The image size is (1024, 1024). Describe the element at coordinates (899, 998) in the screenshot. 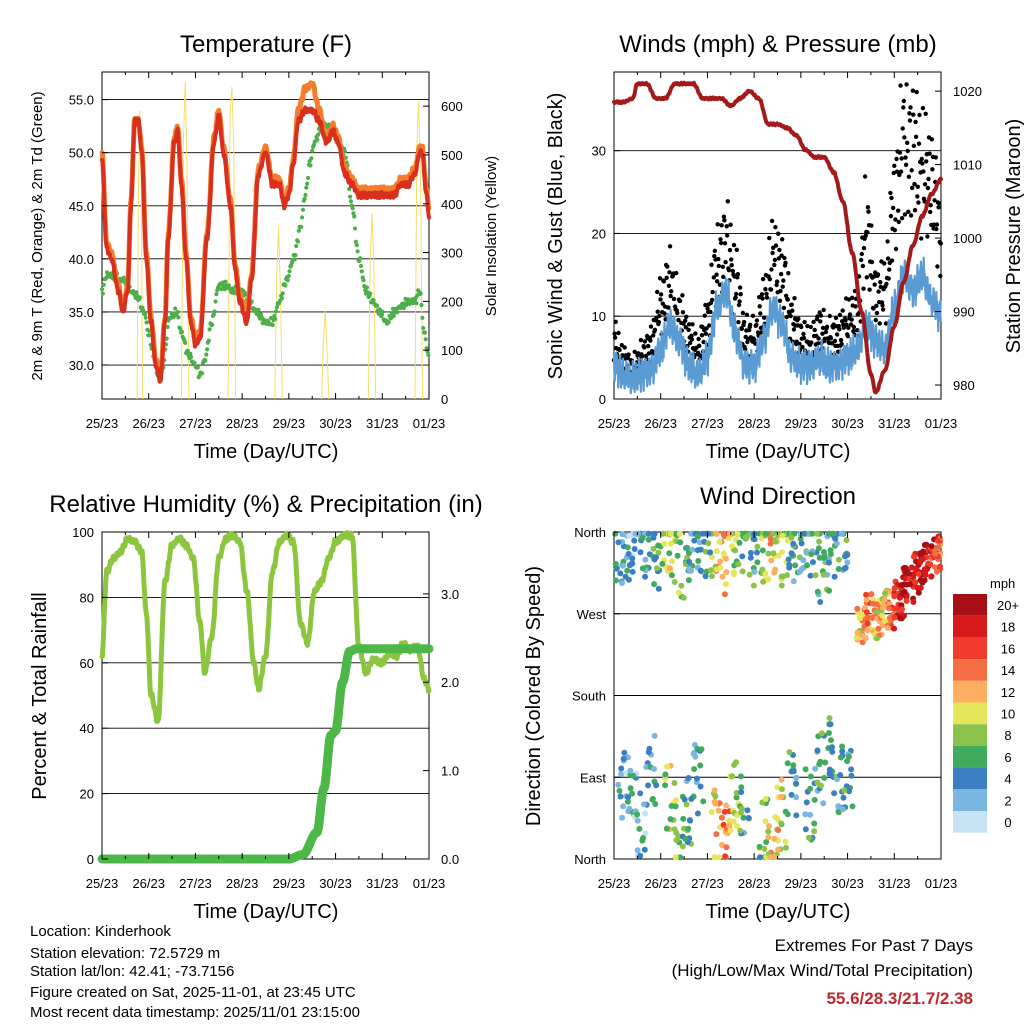

I see `extremes-values: 55.6/28.3/21.7/2.38` at that location.